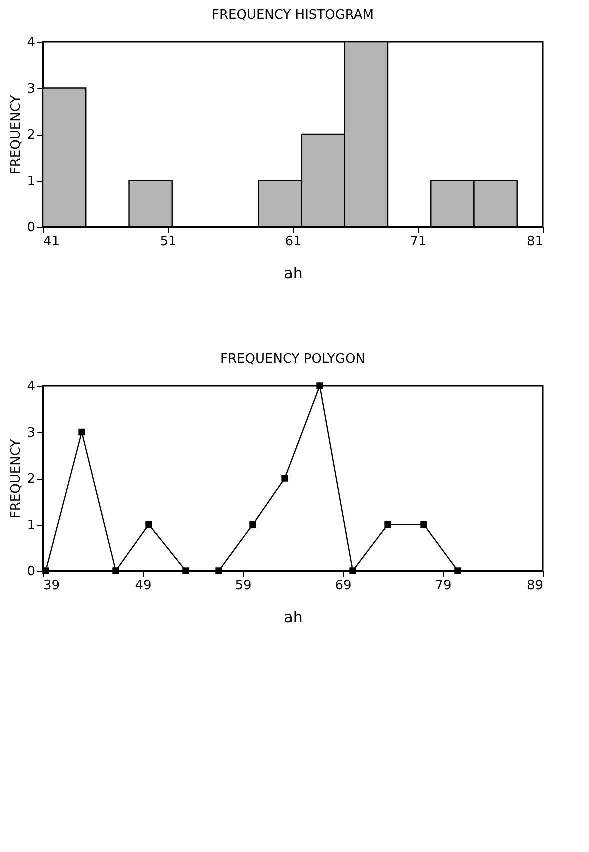 The height and width of the screenshot is (852, 589). Describe the element at coordinates (293, 242) in the screenshot. I see `x-tick-label: 61` at that location.